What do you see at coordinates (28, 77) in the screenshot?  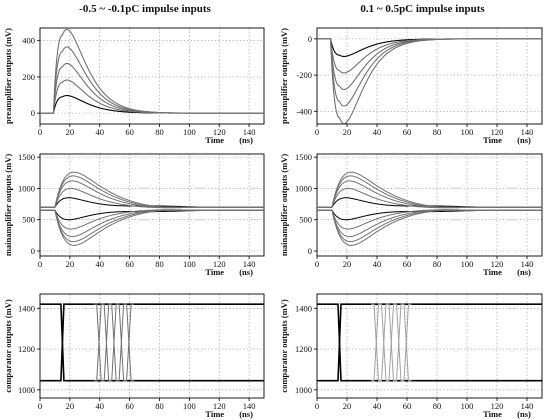 I see `y-tick-label: 200` at bounding box center [28, 77].